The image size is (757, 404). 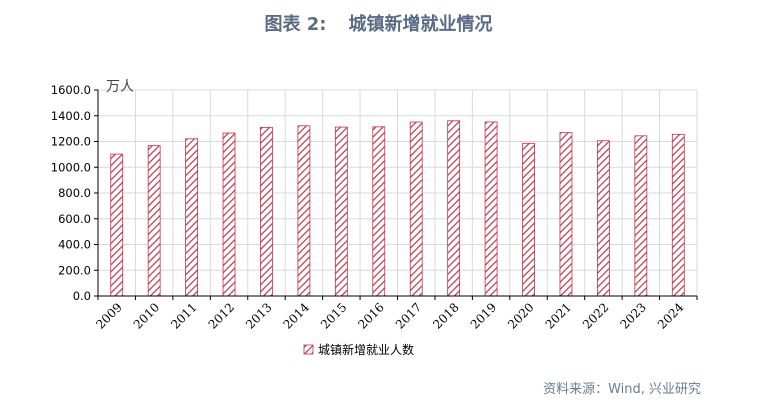 What do you see at coordinates (229, 214) in the screenshot?
I see `bar-2012` at bounding box center [229, 214].